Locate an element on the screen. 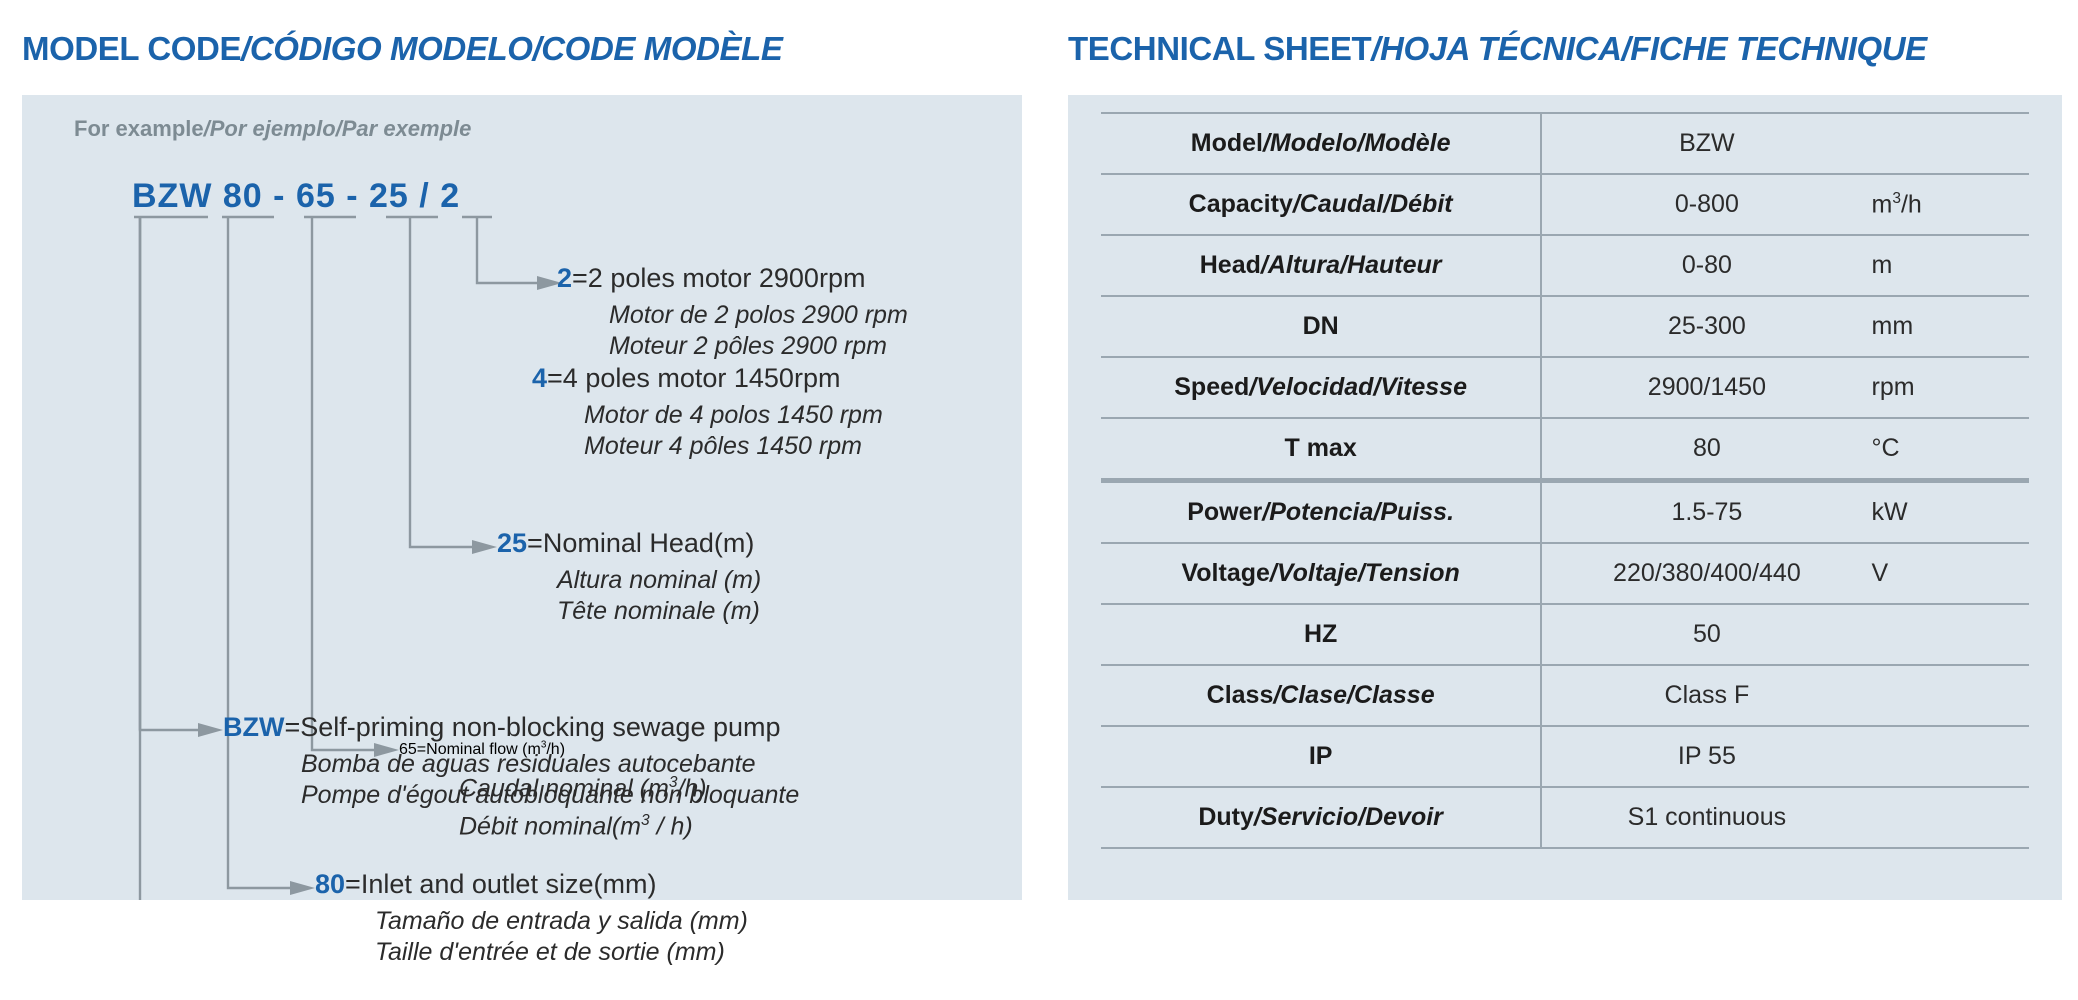 The image size is (2078, 1000). table-row: Class/Clase/Classe Class F is located at coordinates (1565, 695).